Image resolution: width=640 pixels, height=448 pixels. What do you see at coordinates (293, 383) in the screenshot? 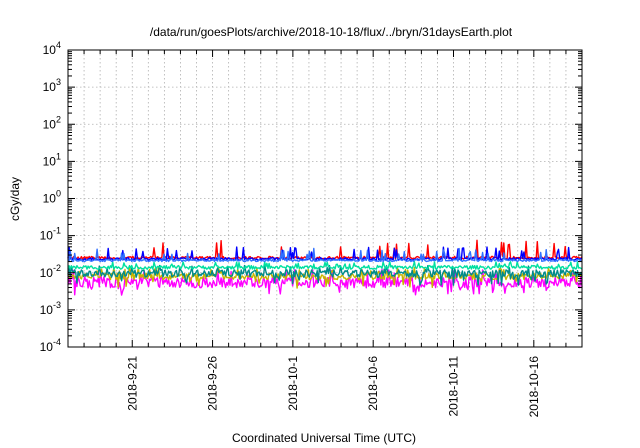
I see `x-tick-label: 2018-10-1` at bounding box center [293, 383].